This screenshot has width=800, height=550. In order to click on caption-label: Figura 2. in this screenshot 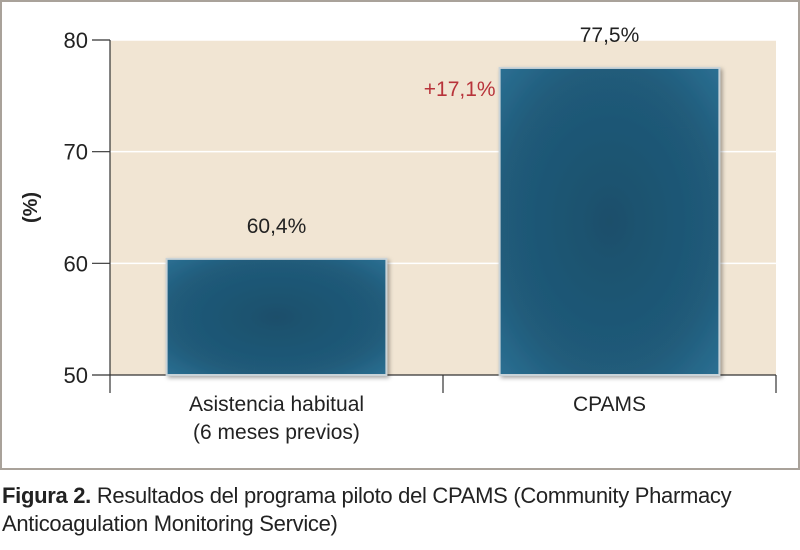, I will do `click(46, 495)`.